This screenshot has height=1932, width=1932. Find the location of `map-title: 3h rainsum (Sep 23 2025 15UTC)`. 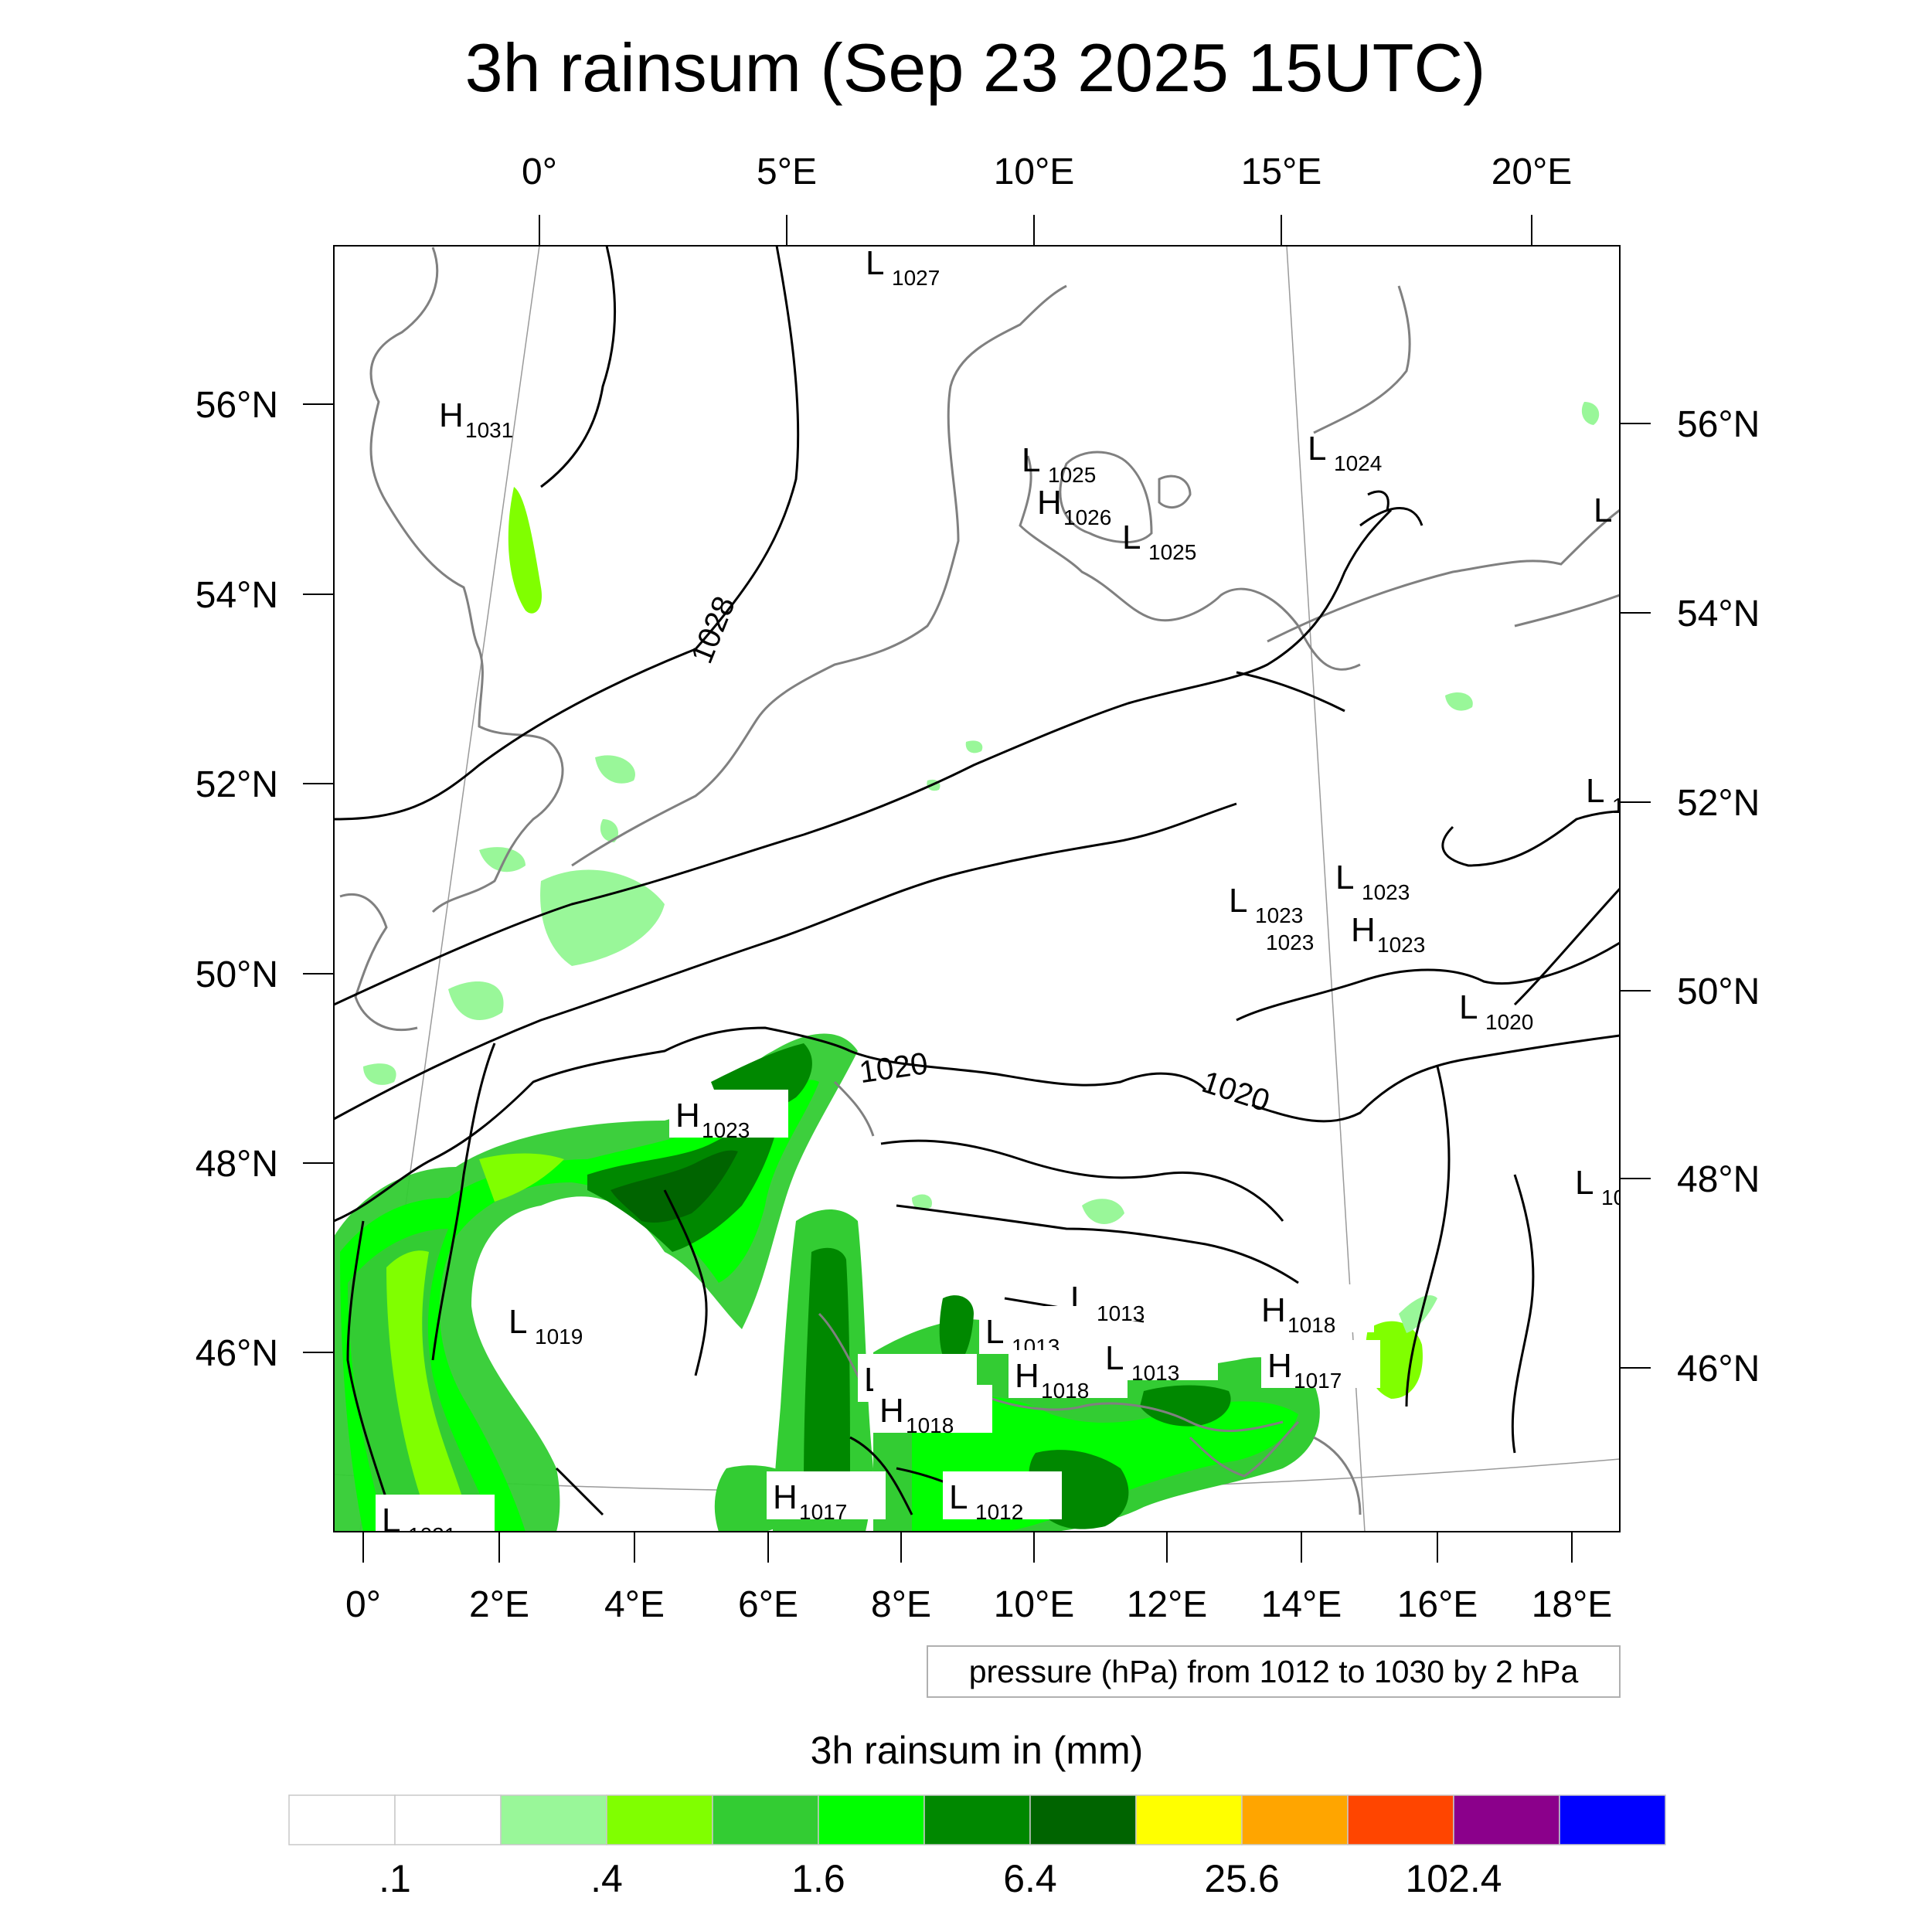

map-title: 3h rainsum (Sep 23 2025 15UTC) is located at coordinates (976, 67).